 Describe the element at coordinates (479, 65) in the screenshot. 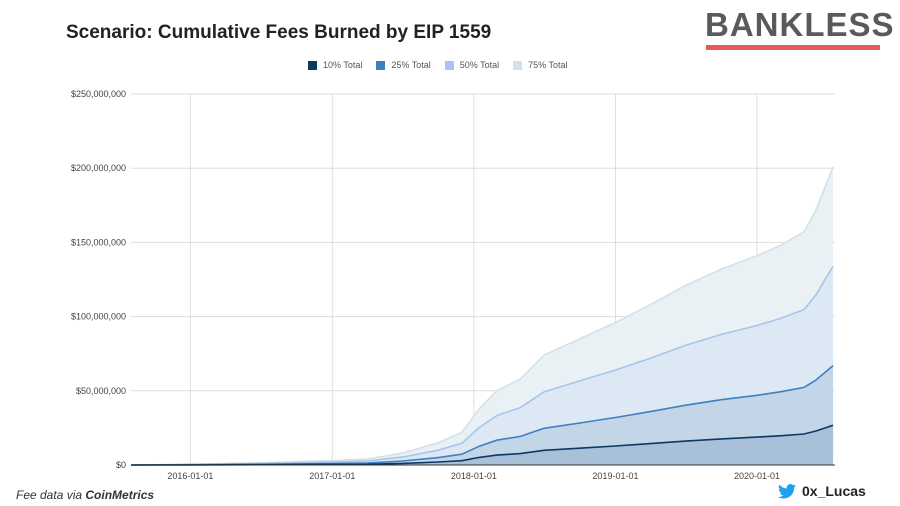

I see `legend-label: 50% Total` at that location.